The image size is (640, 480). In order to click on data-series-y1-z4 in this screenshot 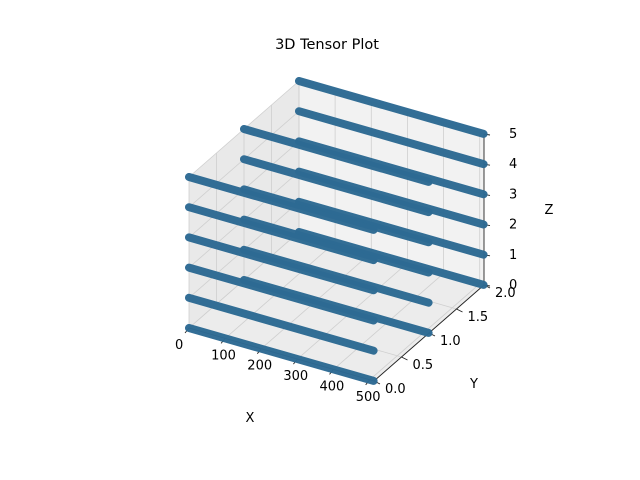, I will do `click(336, 186)`.